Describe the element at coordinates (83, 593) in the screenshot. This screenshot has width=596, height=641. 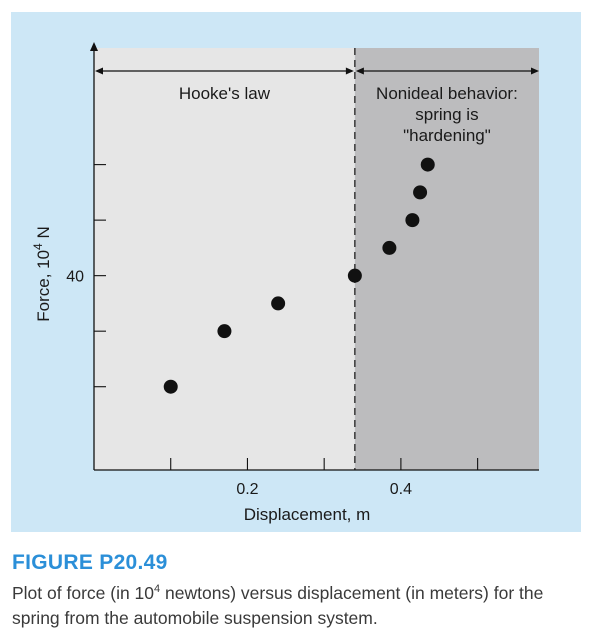
I see `caption-text-part-1: Plot of force (in 10` at that location.